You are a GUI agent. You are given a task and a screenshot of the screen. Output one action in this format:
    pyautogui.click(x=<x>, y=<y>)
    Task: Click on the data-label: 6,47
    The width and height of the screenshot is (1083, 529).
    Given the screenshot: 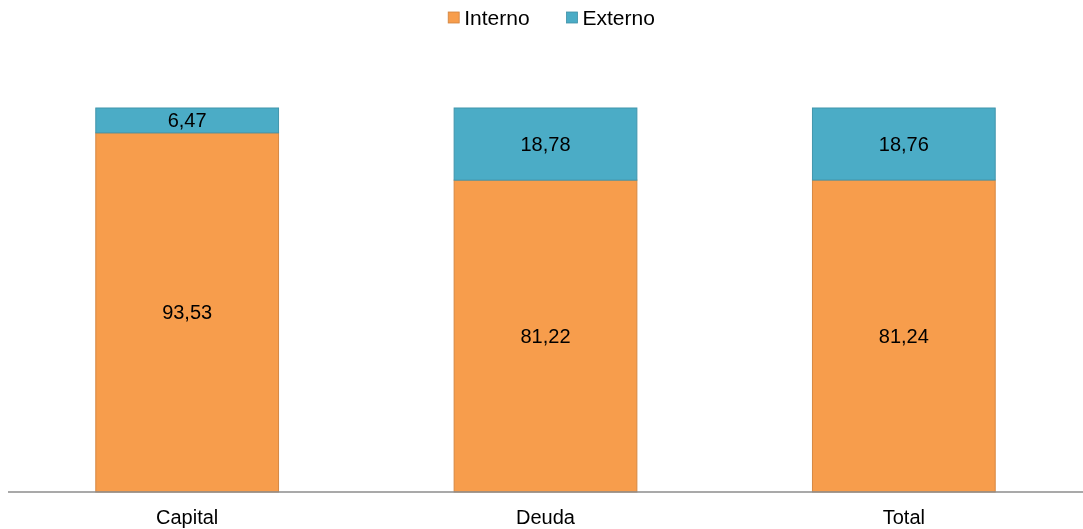 What is the action you would take?
    pyautogui.click(x=187, y=120)
    